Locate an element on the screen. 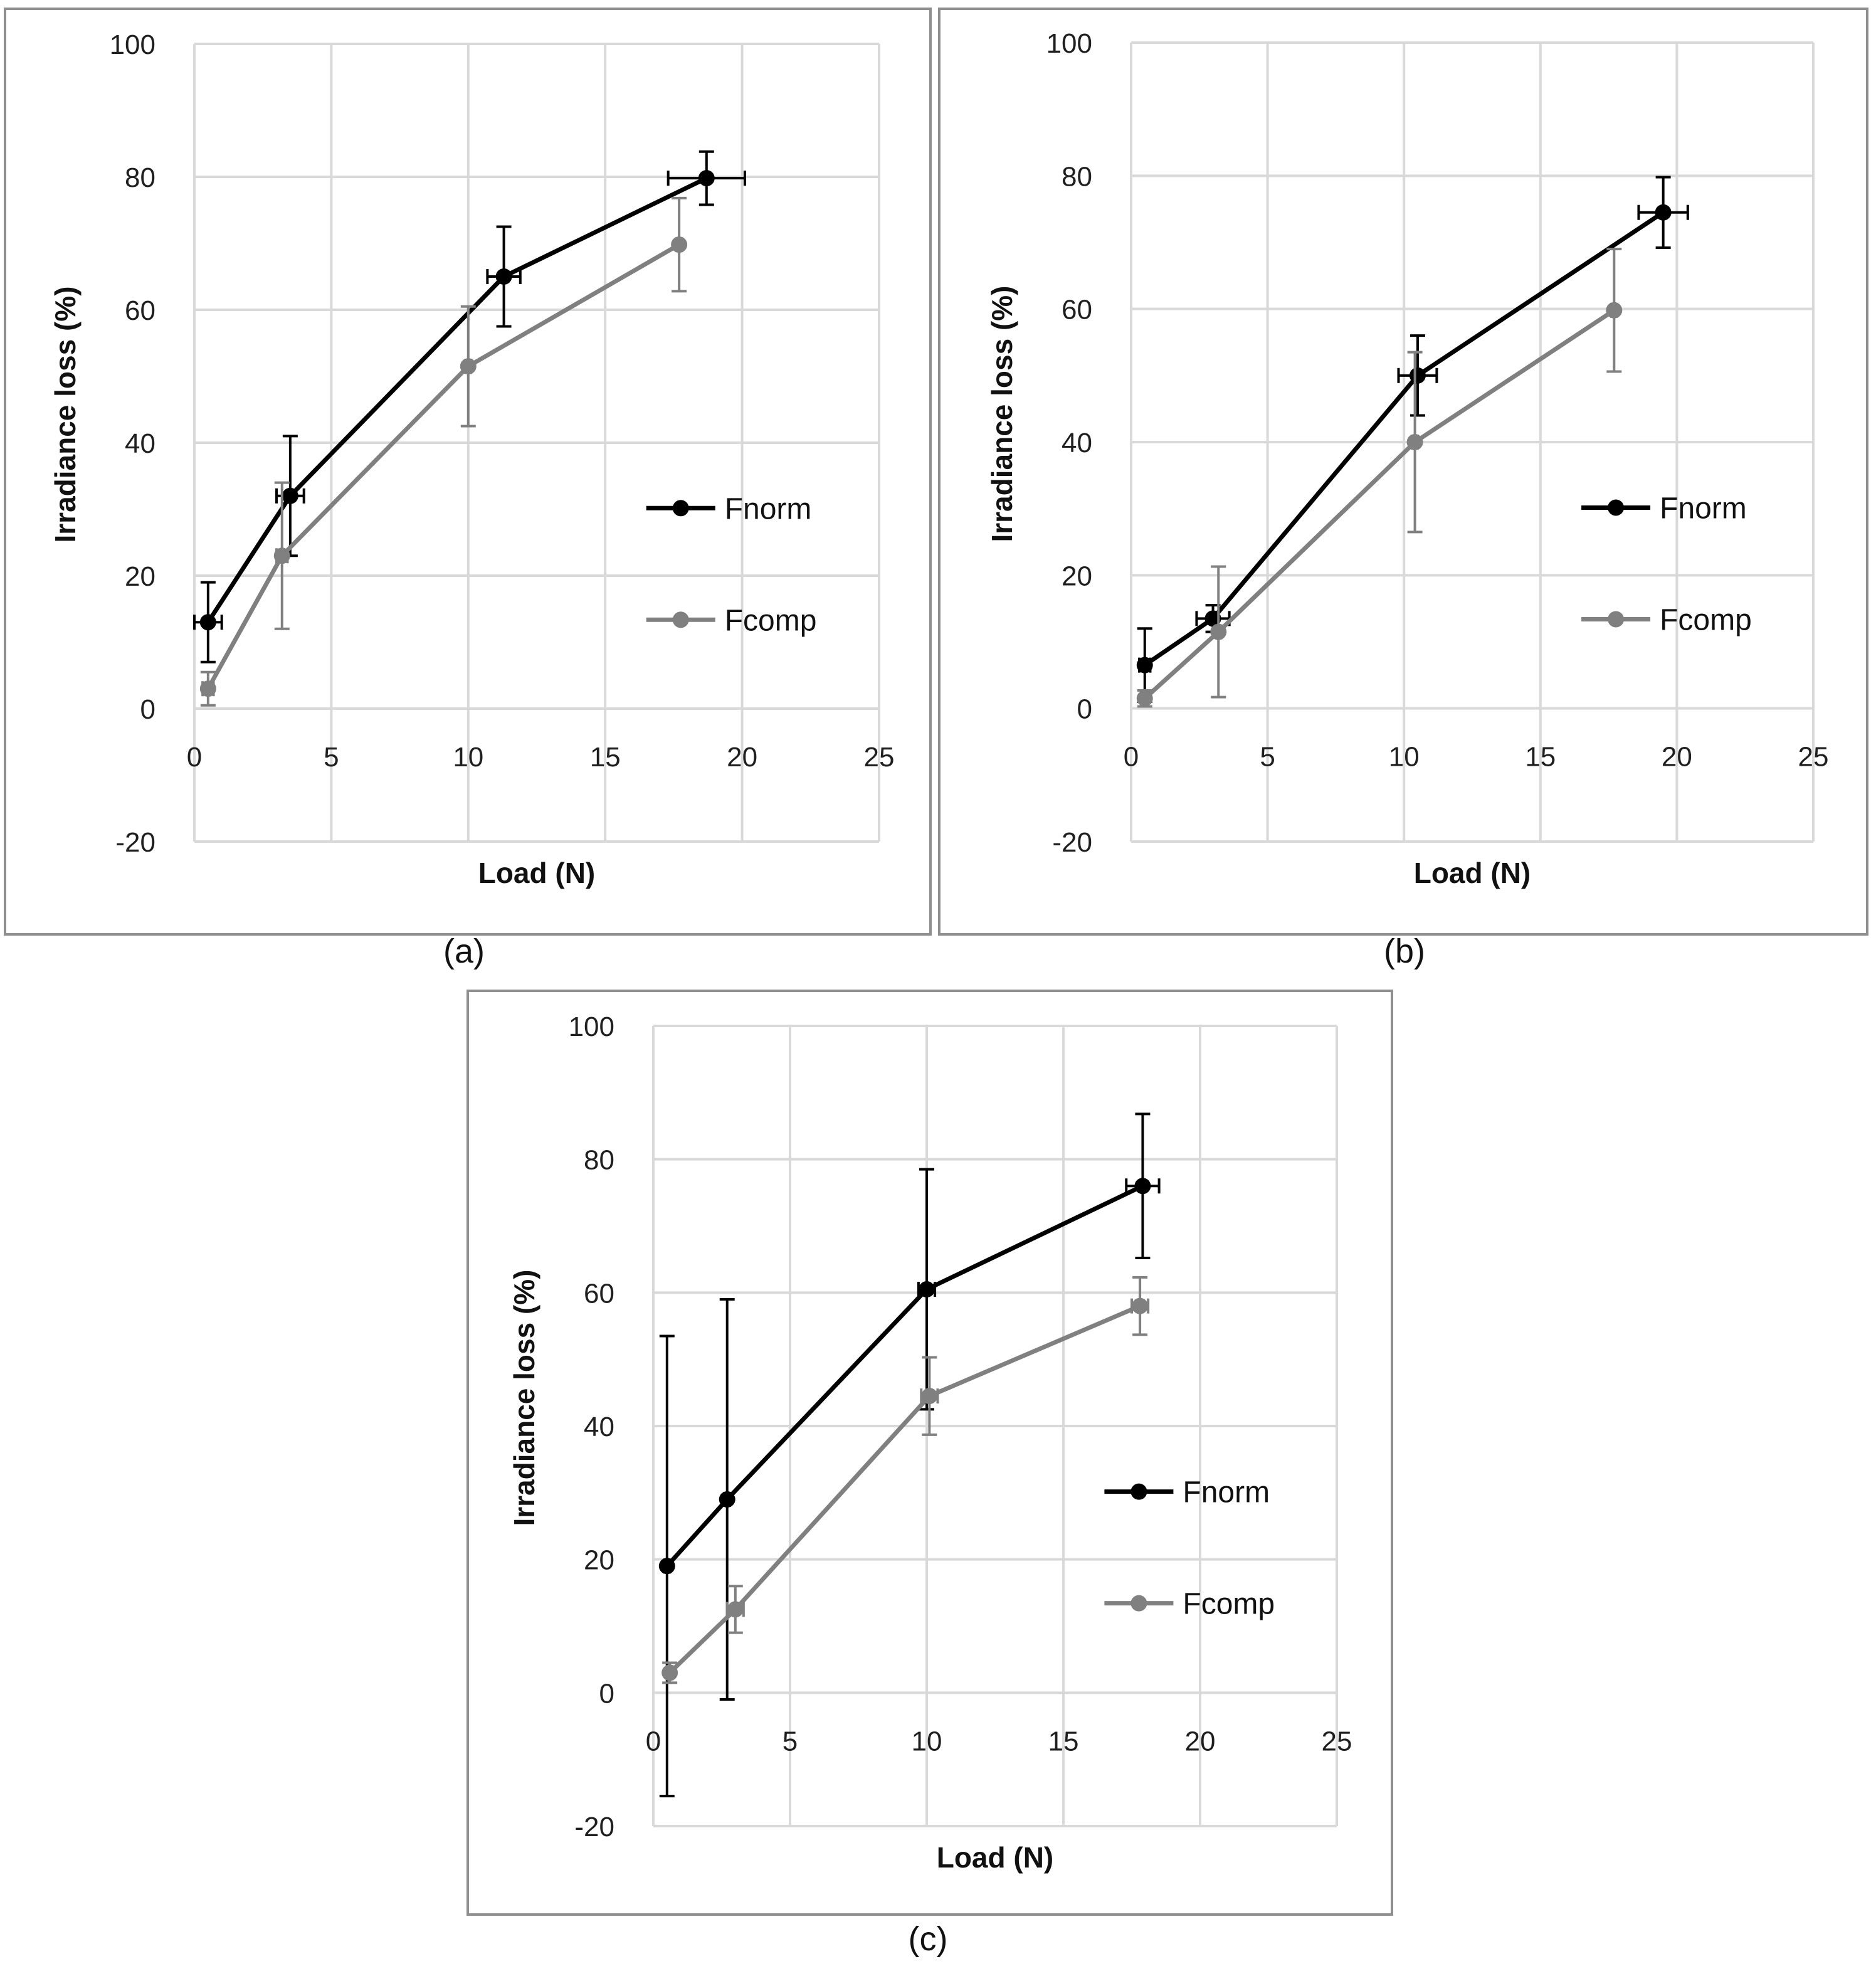 Image resolution: width=1876 pixels, height=1981 pixels. panel-caption: (c) is located at coordinates (928, 1939).